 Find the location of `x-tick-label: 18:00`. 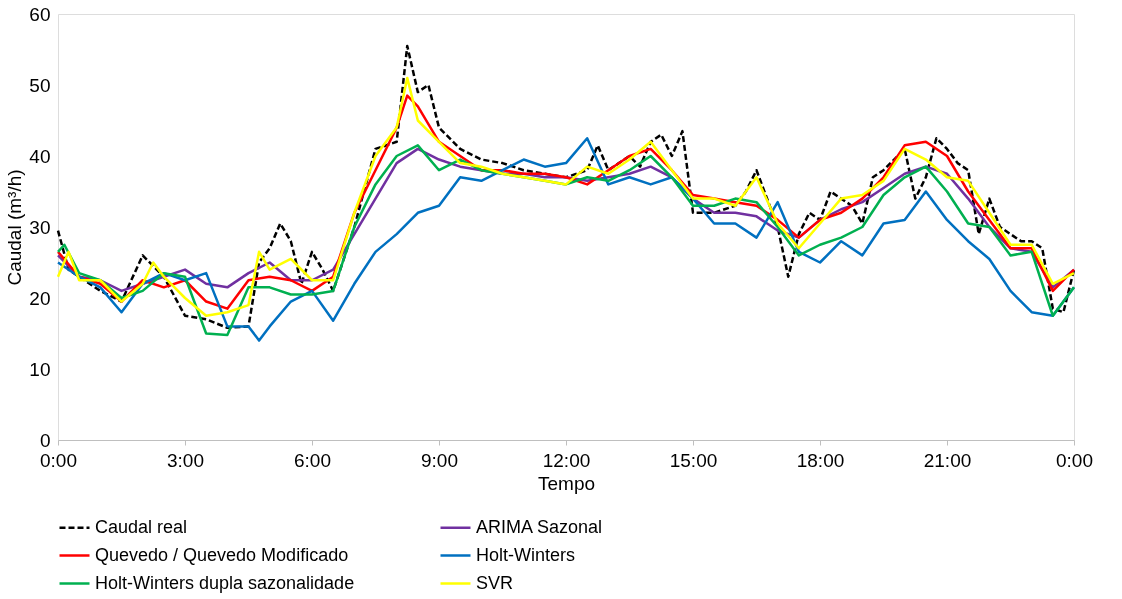

x-tick-label: 18:00 is located at coordinates (820, 460).